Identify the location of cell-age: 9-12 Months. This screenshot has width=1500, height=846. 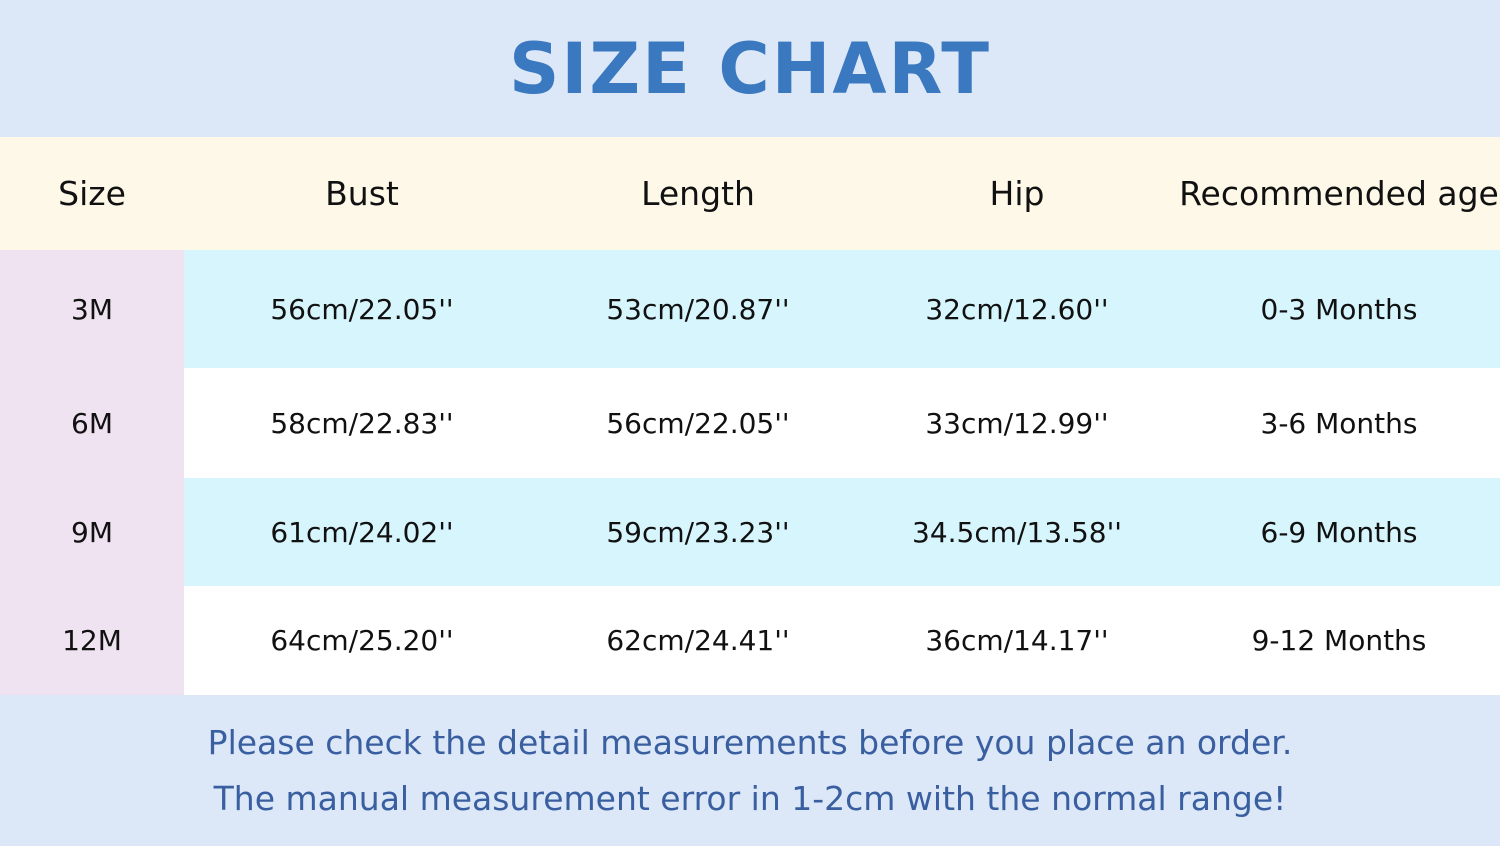
(1339, 640).